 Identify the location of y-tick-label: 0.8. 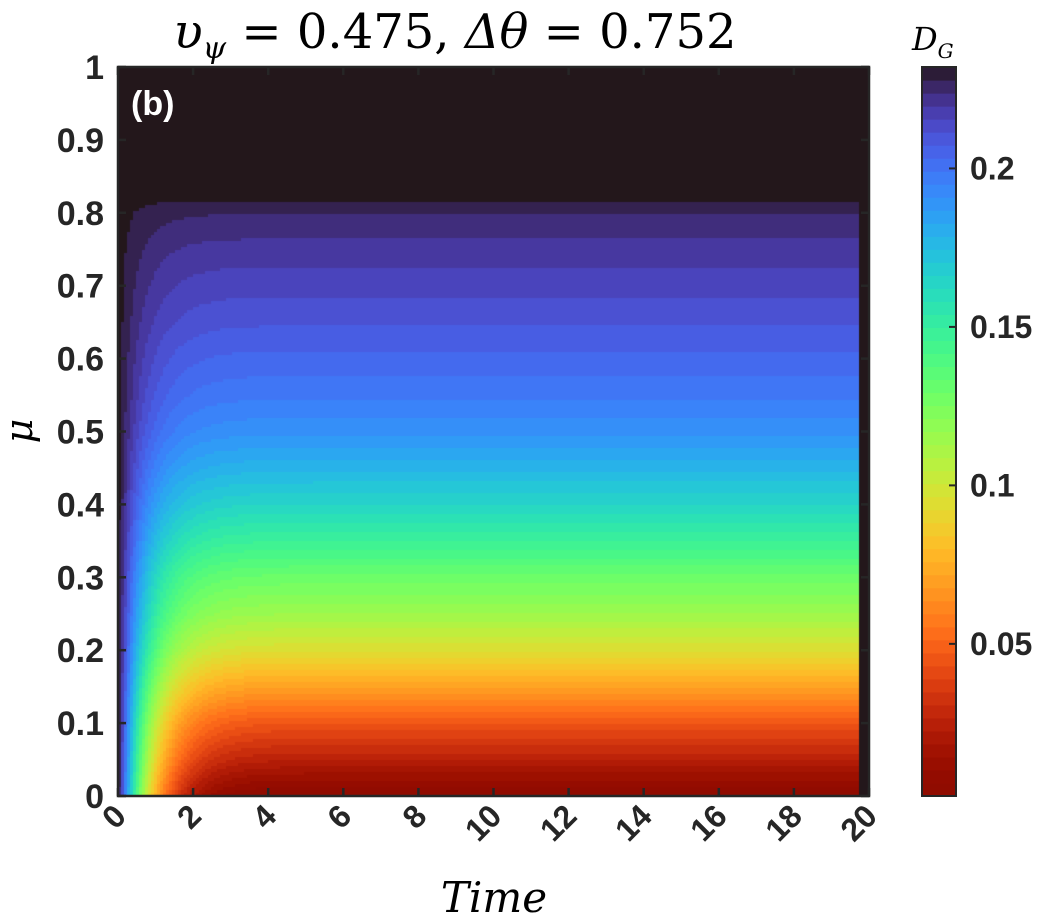
(80, 214).